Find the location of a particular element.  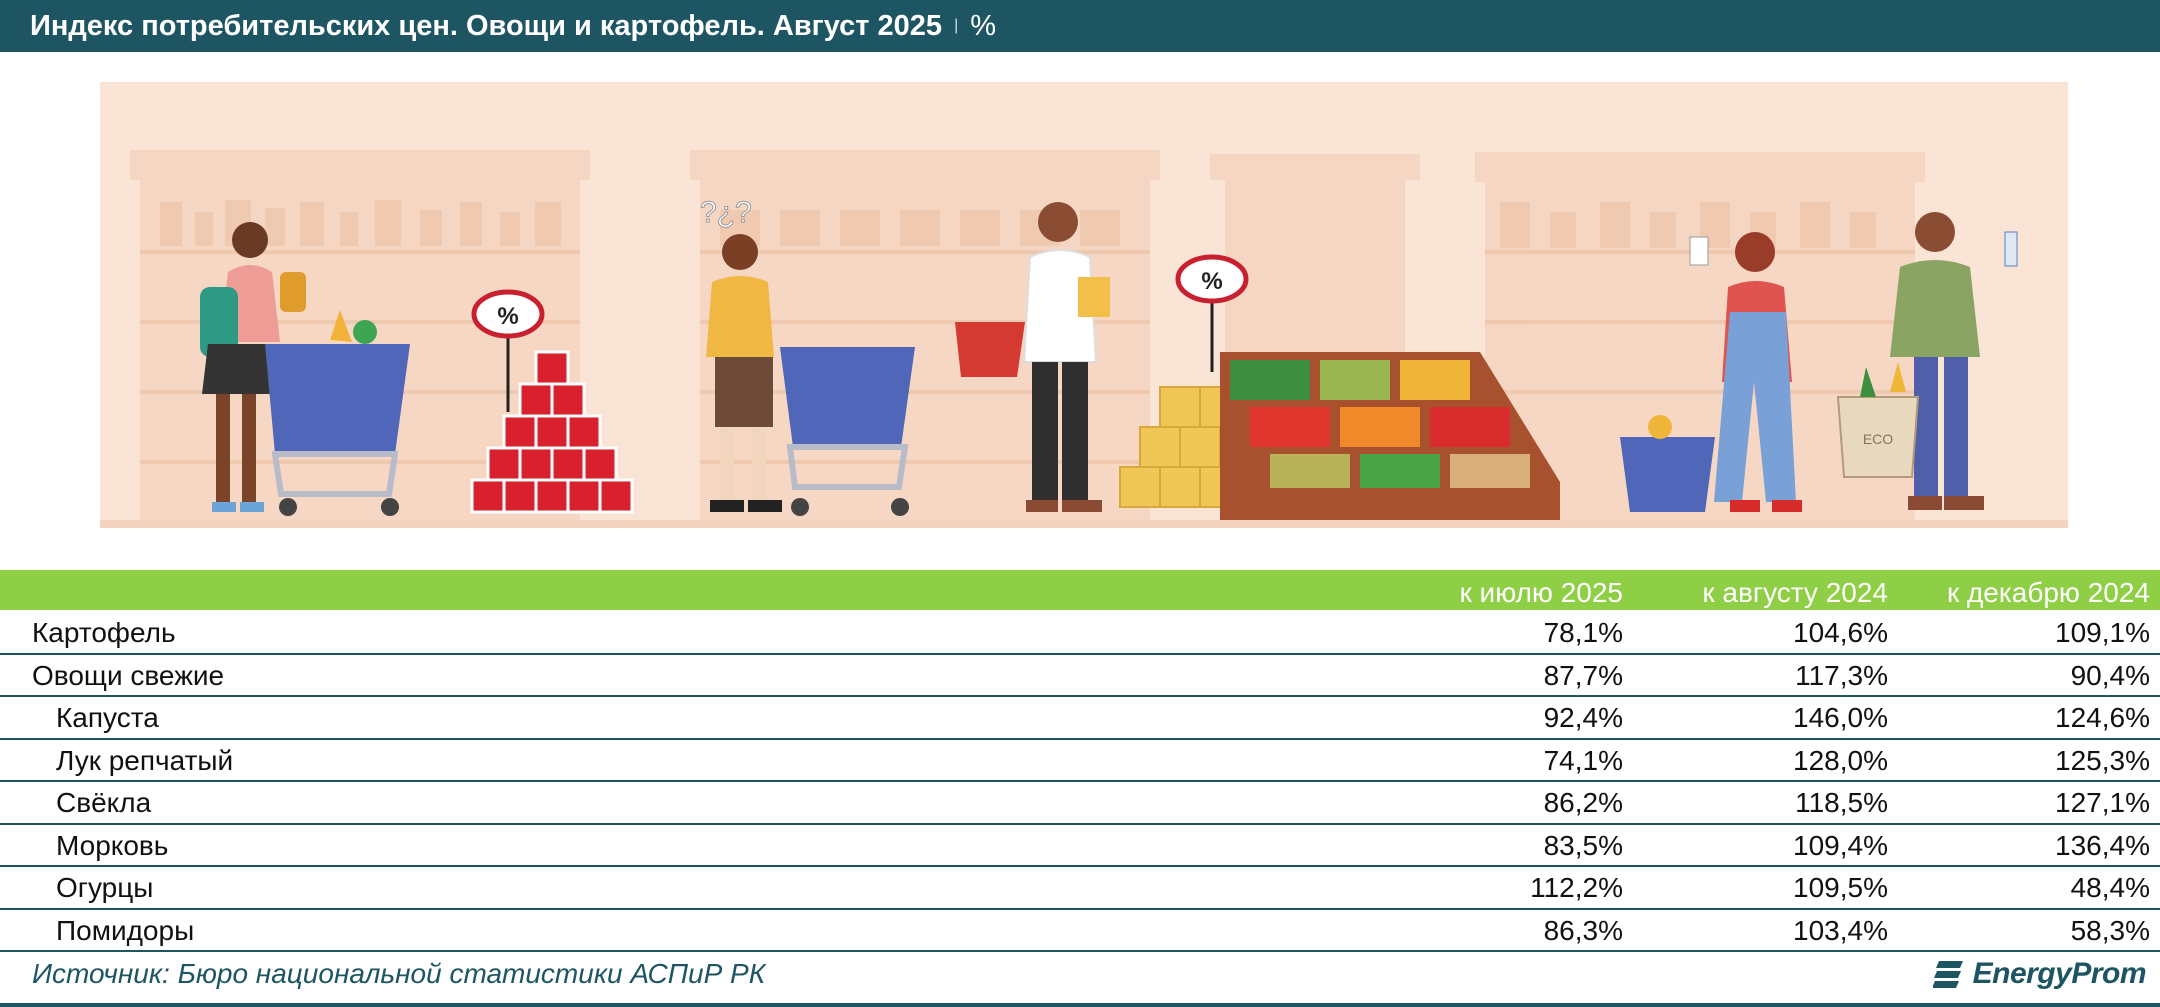

value-vs-july-2025: 86,3% is located at coordinates (1583, 930).